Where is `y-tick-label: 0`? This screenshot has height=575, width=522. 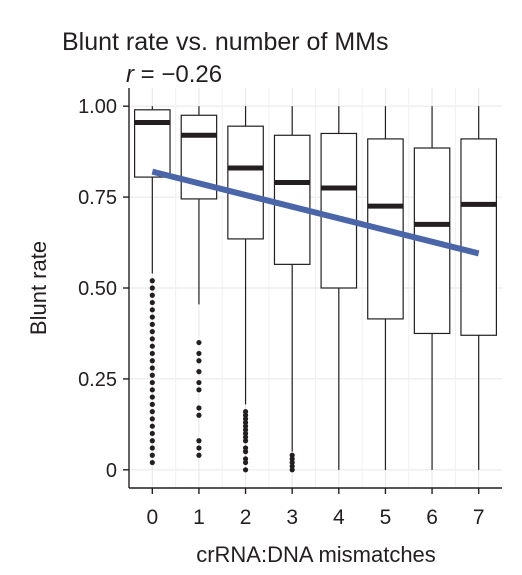 y-tick-label: 0 is located at coordinates (111, 471).